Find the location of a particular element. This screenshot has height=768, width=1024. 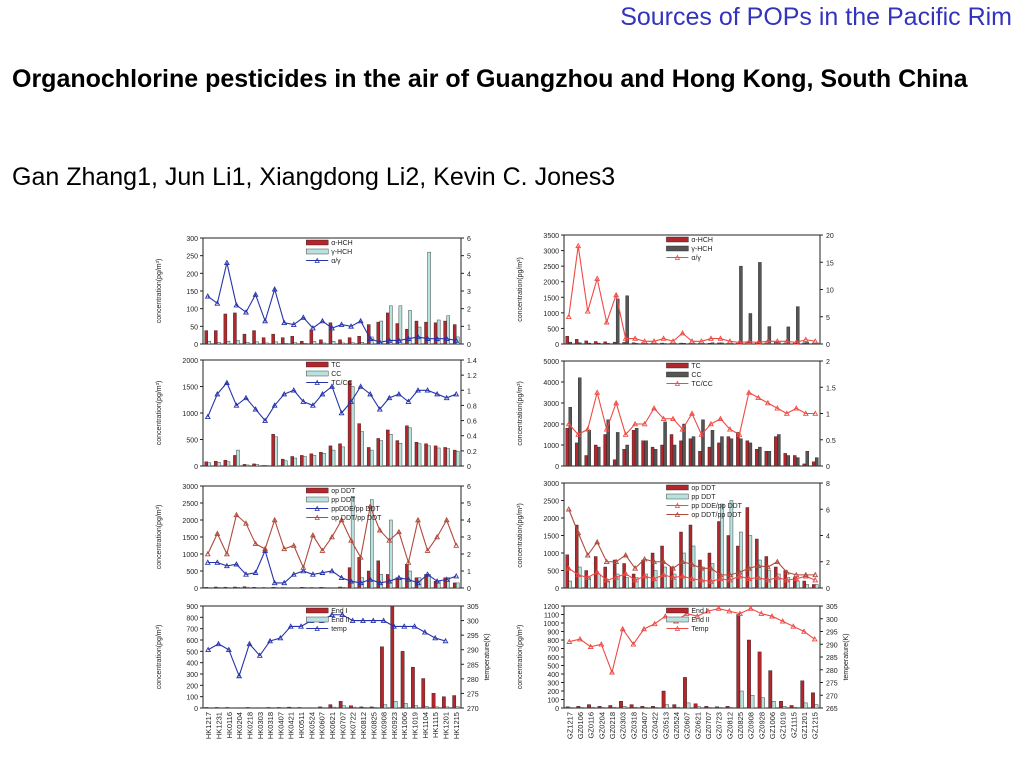

legend-label-temp: temp is located at coordinates (339, 629).